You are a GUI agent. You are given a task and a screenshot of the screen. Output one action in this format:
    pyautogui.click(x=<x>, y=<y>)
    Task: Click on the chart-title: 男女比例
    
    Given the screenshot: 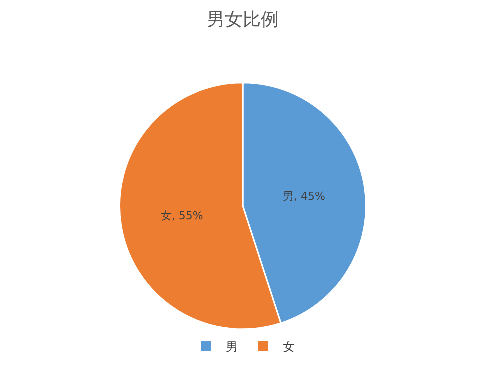 What is the action you would take?
    pyautogui.click(x=243, y=19)
    